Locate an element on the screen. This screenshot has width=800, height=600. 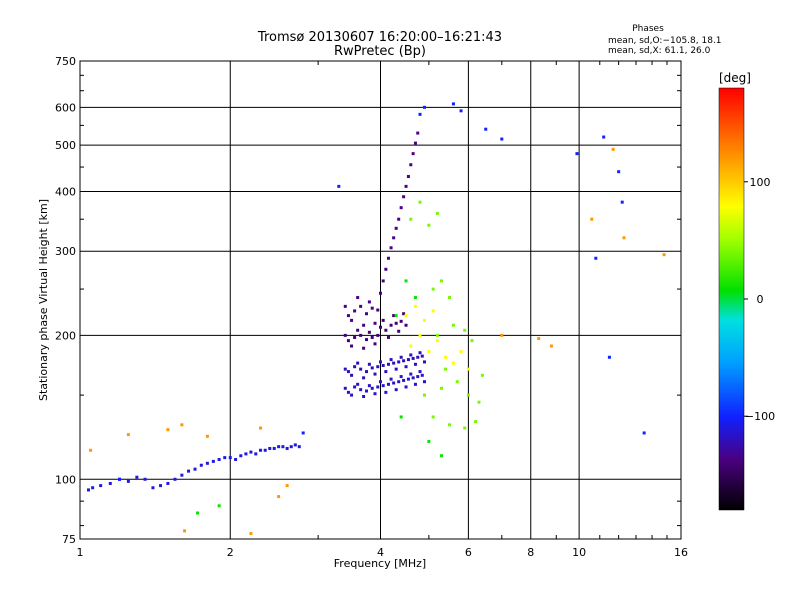
y-tick-label: 600 is located at coordinates (65, 107).